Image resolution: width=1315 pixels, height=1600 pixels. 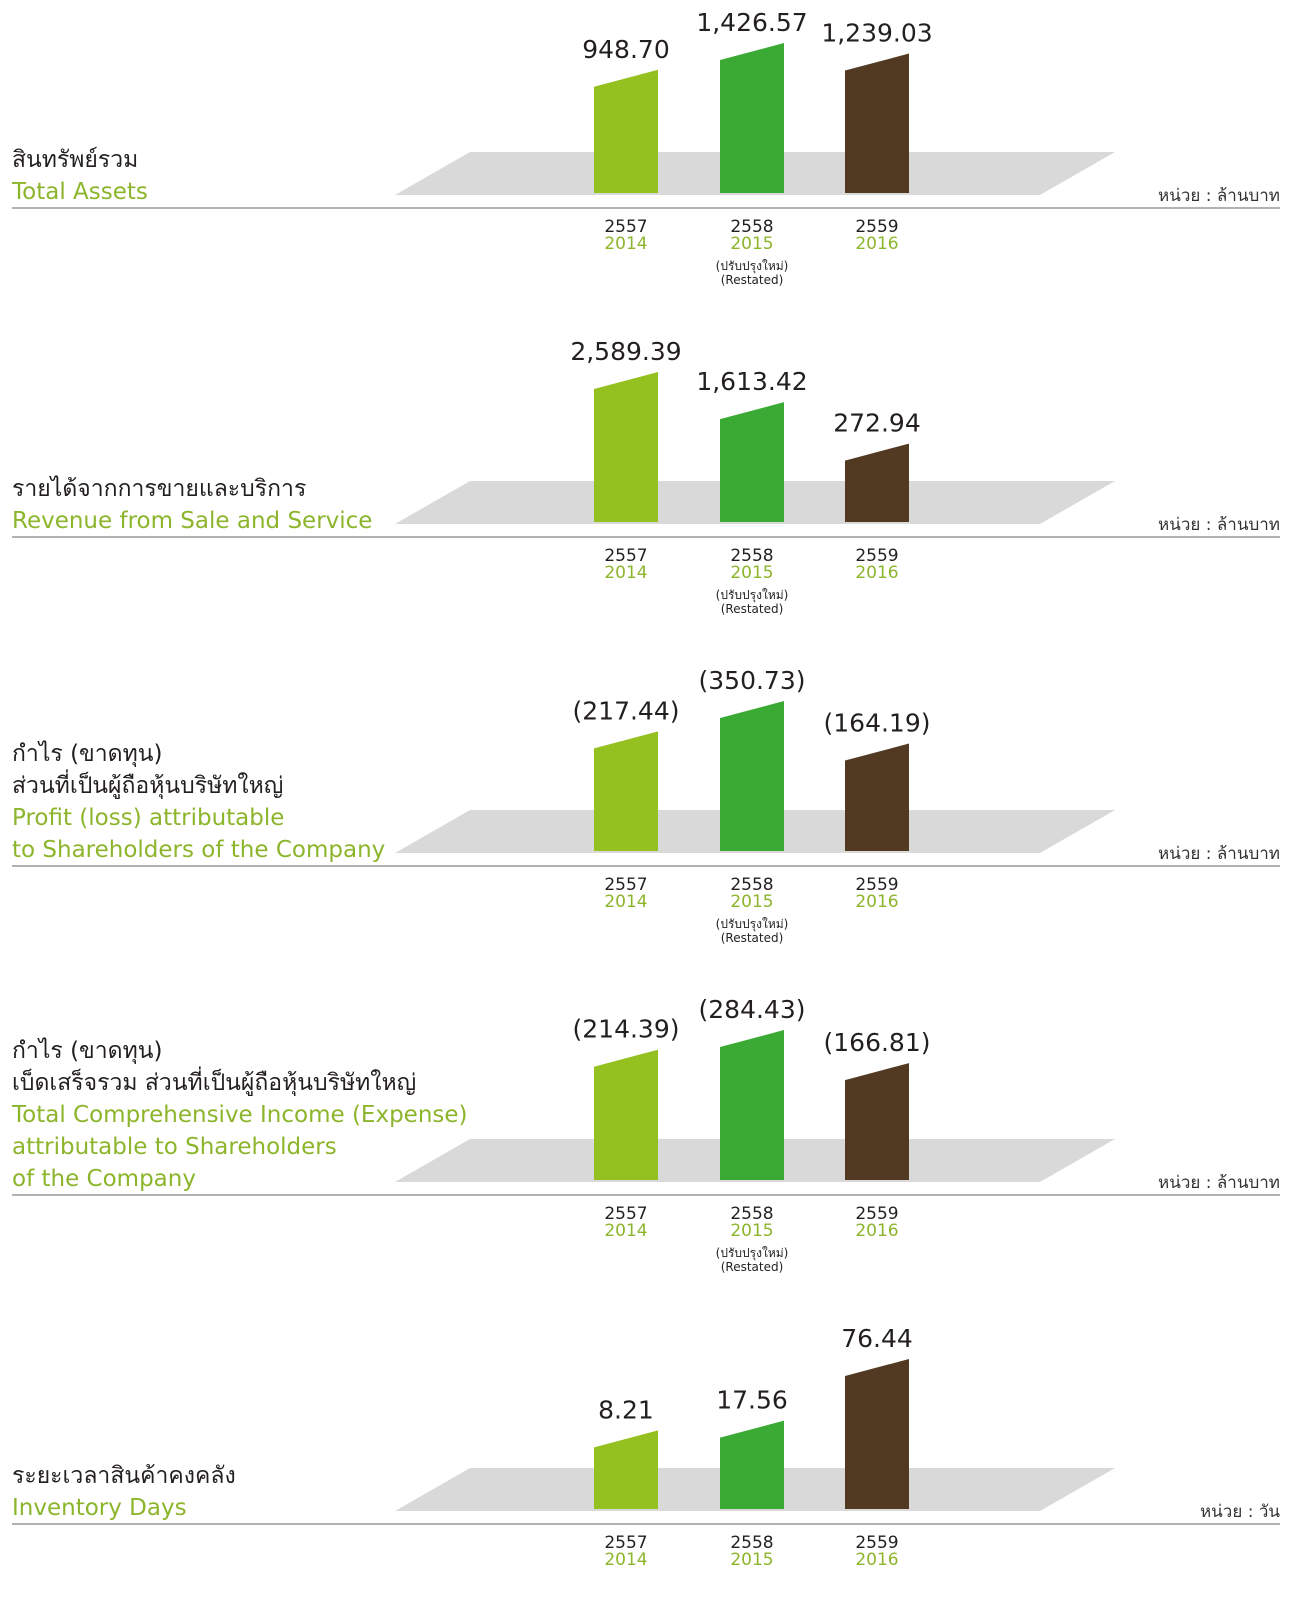 I want to click on subtitle-line: of the Company, so click(x=104, y=1179).